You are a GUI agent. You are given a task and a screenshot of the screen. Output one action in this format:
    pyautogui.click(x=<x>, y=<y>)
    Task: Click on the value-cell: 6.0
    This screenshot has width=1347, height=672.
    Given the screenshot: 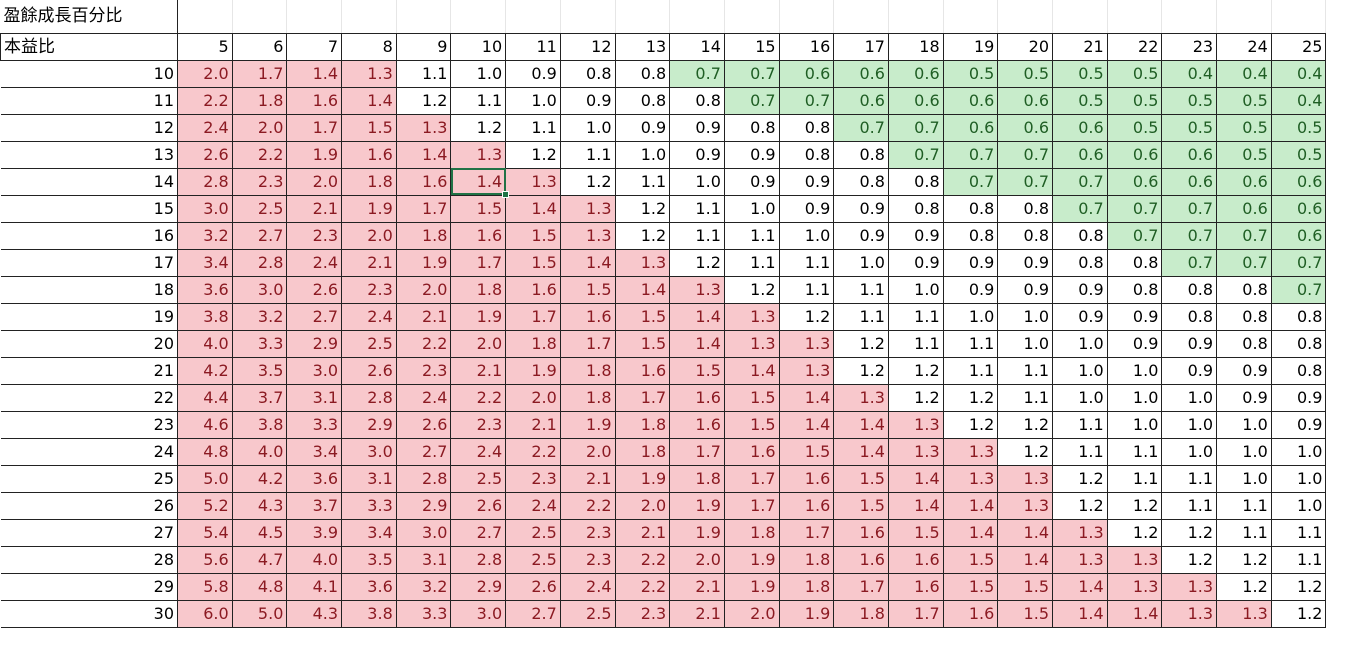 What is the action you would take?
    pyautogui.click(x=205, y=613)
    